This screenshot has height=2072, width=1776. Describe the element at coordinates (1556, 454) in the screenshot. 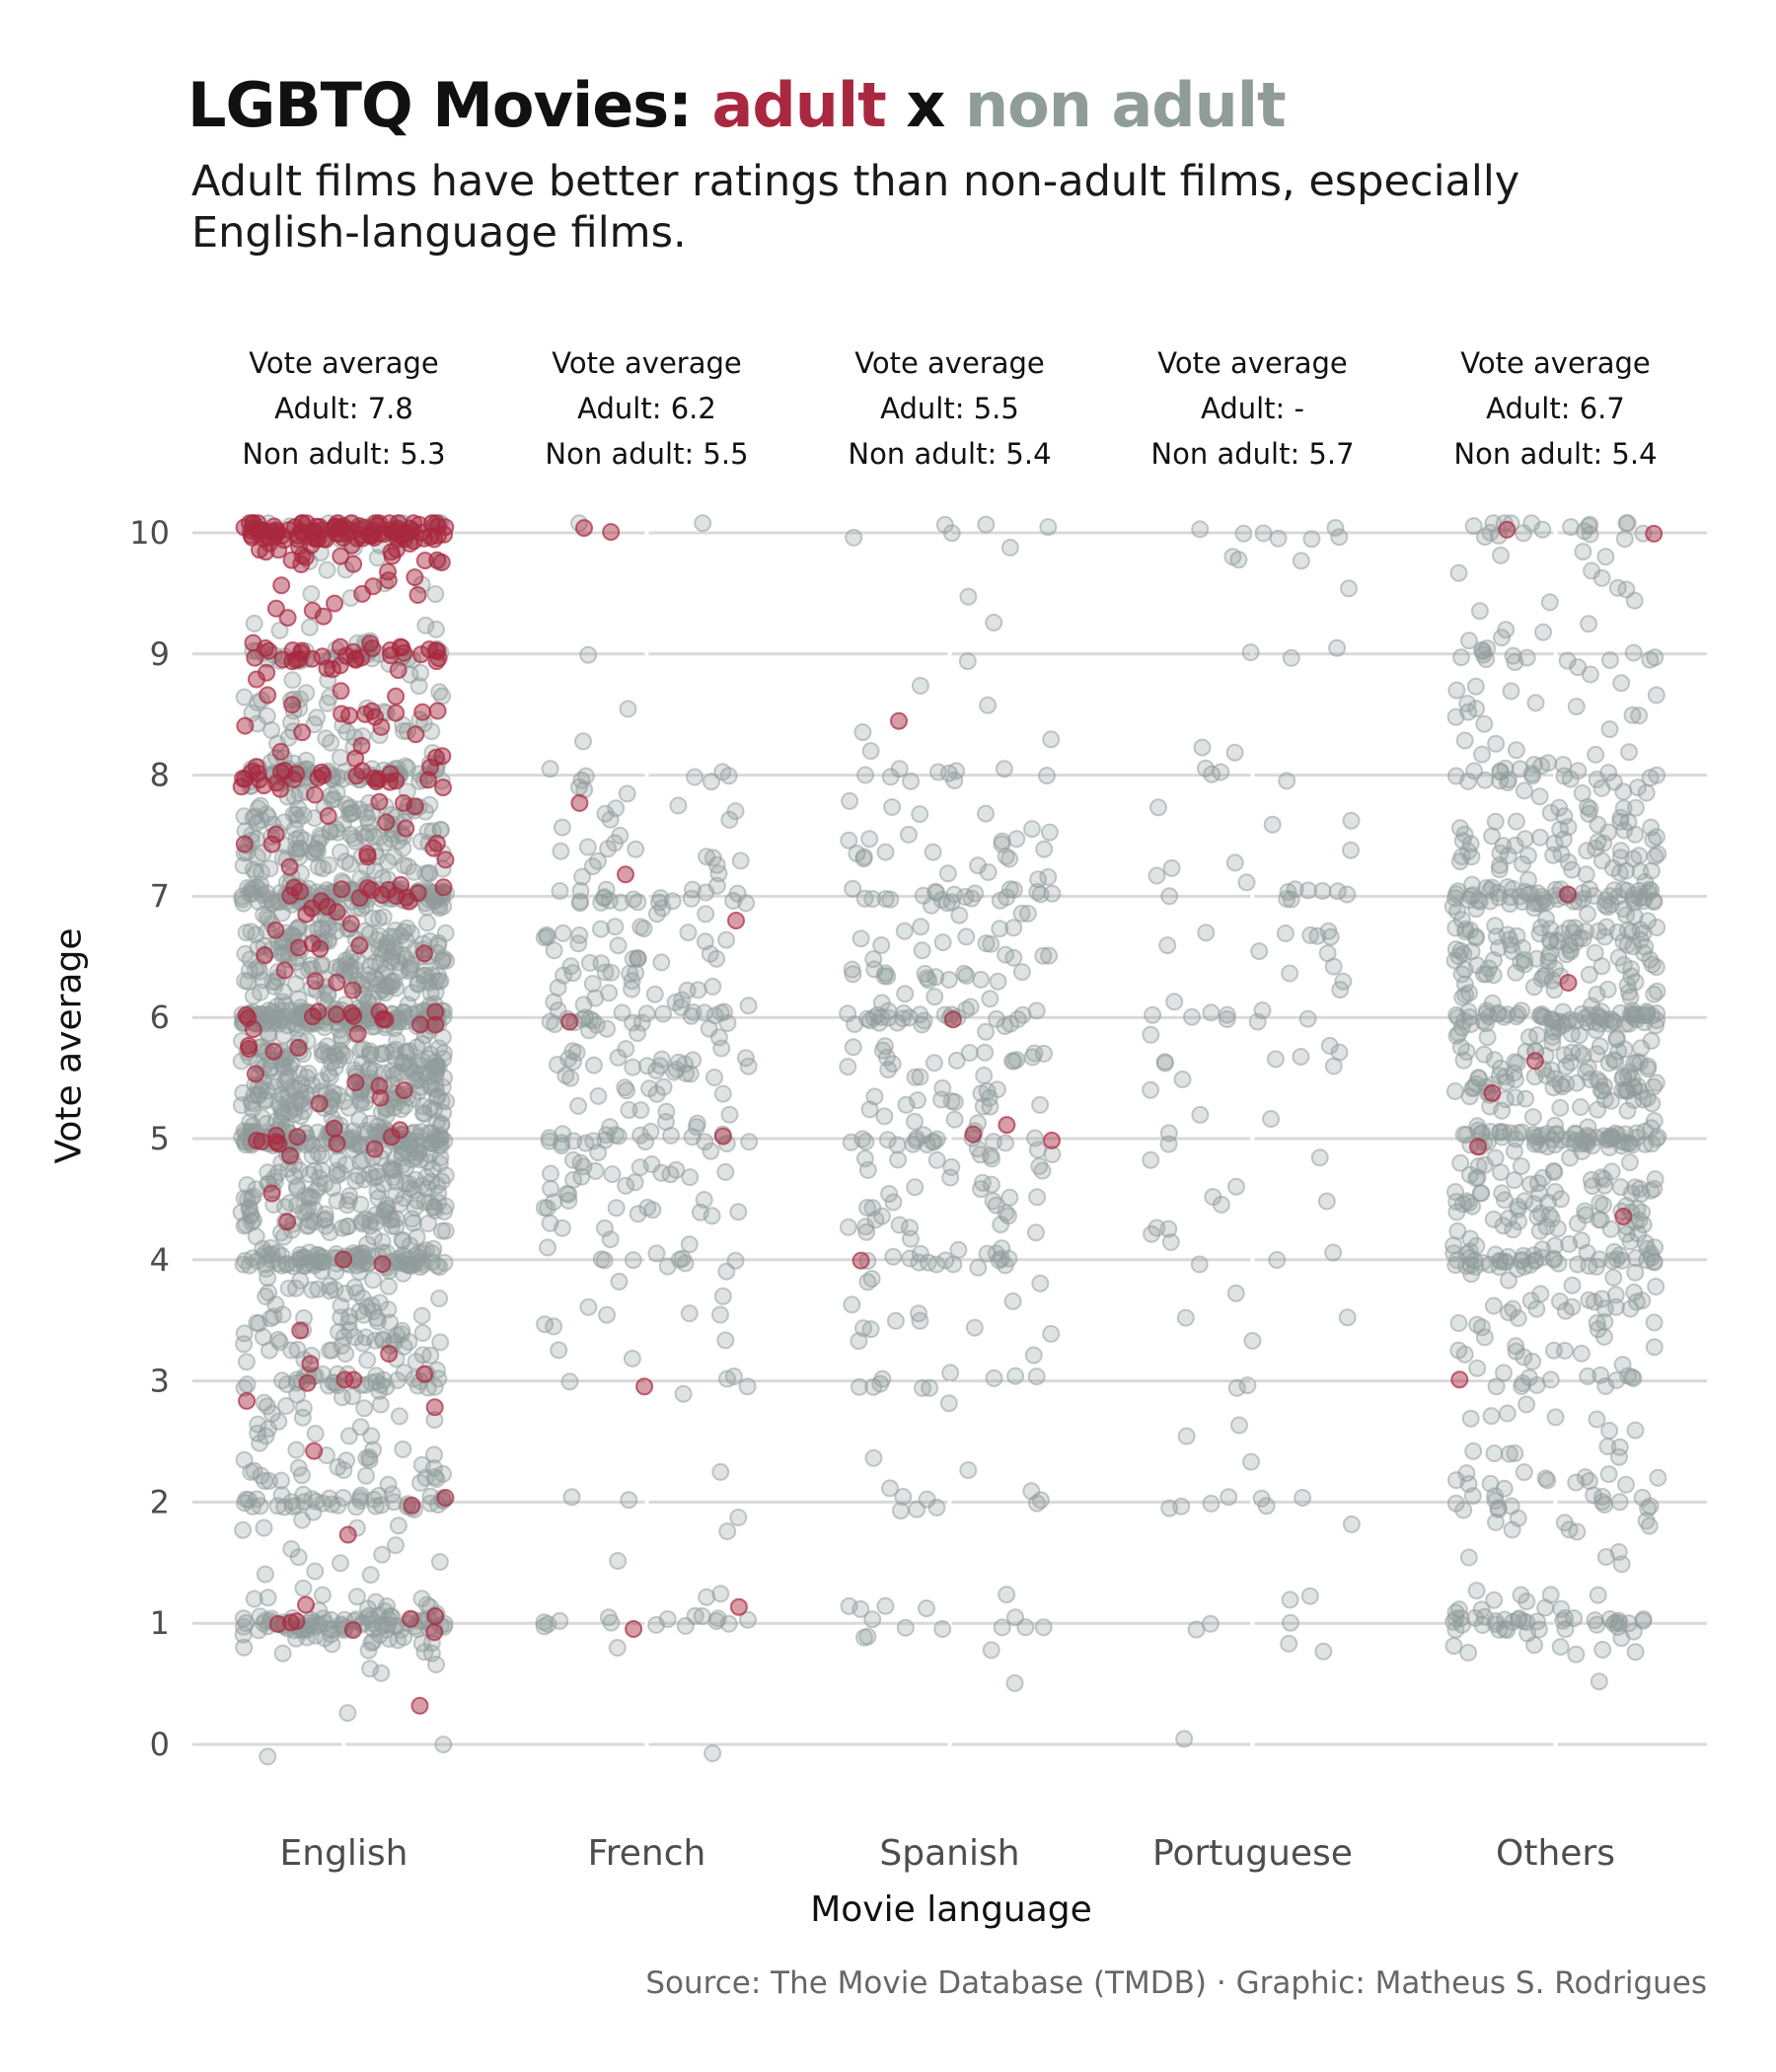

I see `facet-annotation-non-adult: Non adult: 5.4` at that location.